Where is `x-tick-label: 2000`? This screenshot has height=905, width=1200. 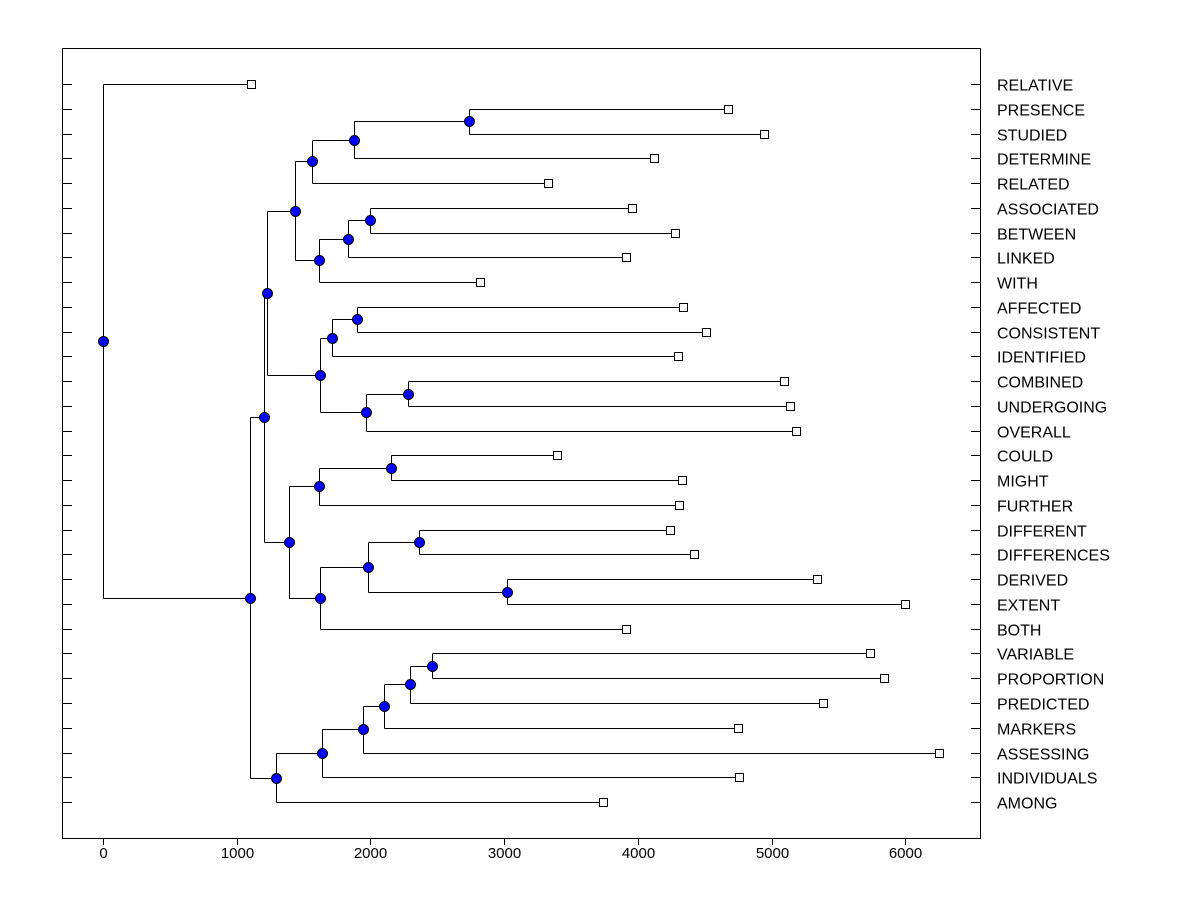
x-tick-label: 2000 is located at coordinates (370, 853).